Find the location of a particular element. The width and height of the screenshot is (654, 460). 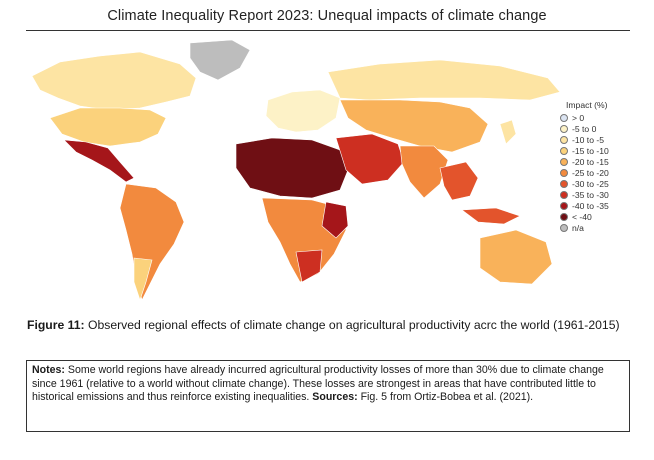

legend-item: -5 to 0 is located at coordinates (584, 128).